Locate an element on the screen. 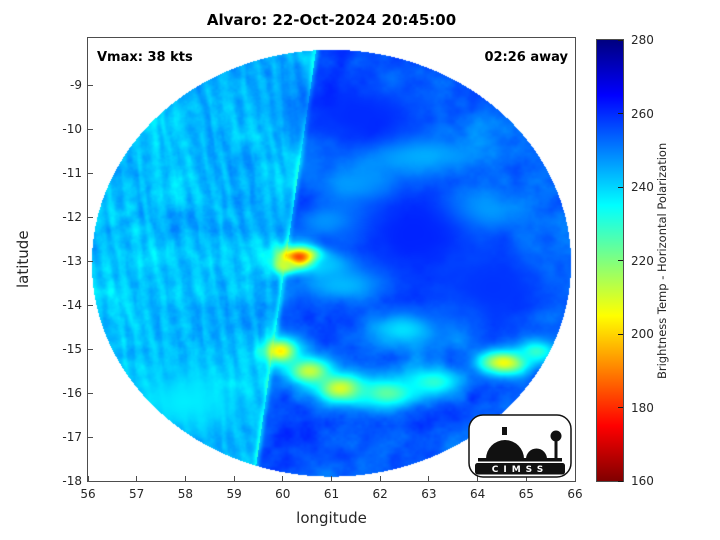 The width and height of the screenshot is (720, 540). y-tick-label: -9 is located at coordinates (76, 85).